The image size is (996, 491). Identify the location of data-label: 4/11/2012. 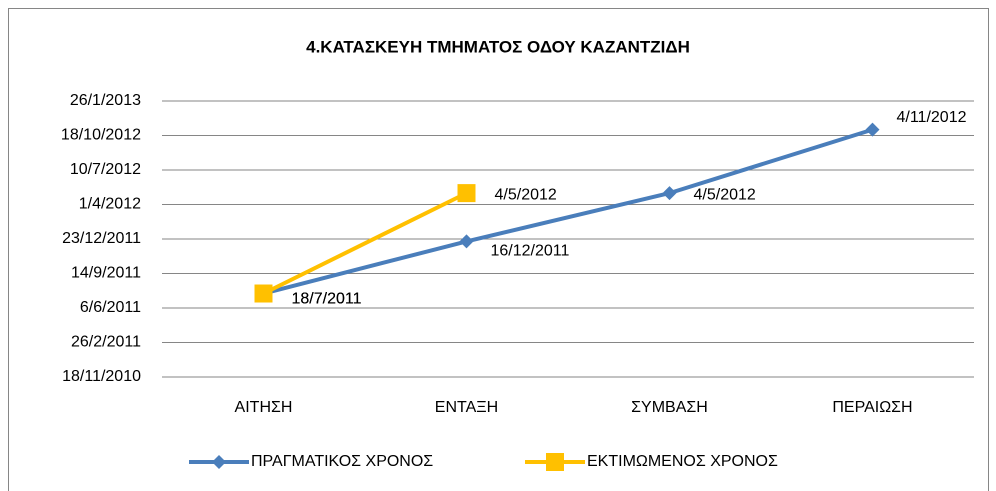
(932, 117).